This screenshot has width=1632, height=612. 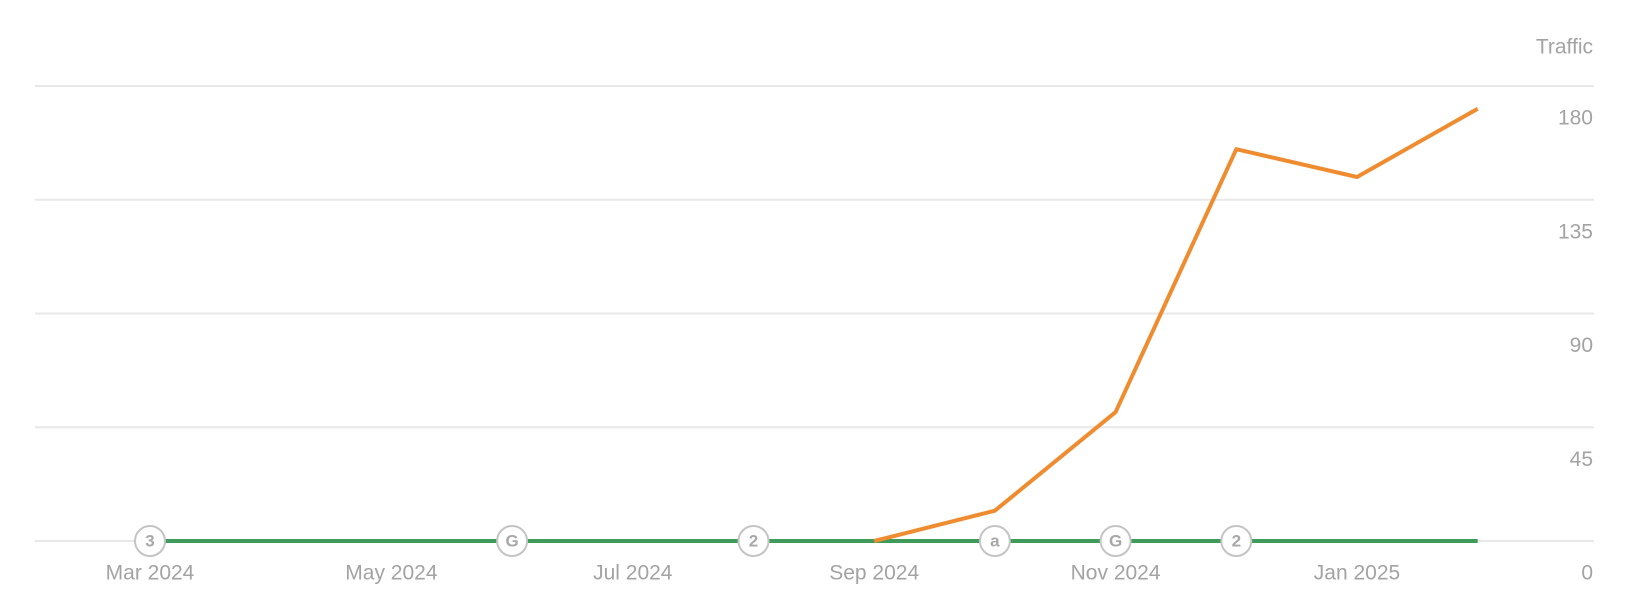 I want to click on annotation-marker: 3, so click(x=150, y=541).